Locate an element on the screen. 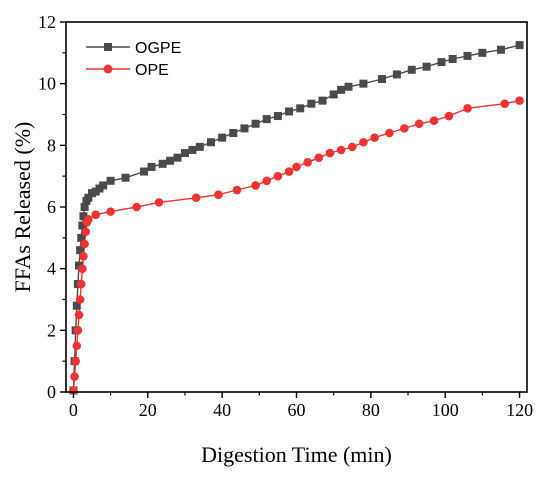 Image resolution: width=550 pixels, height=478 pixels. y-tick-label: 8 is located at coordinates (51, 145).